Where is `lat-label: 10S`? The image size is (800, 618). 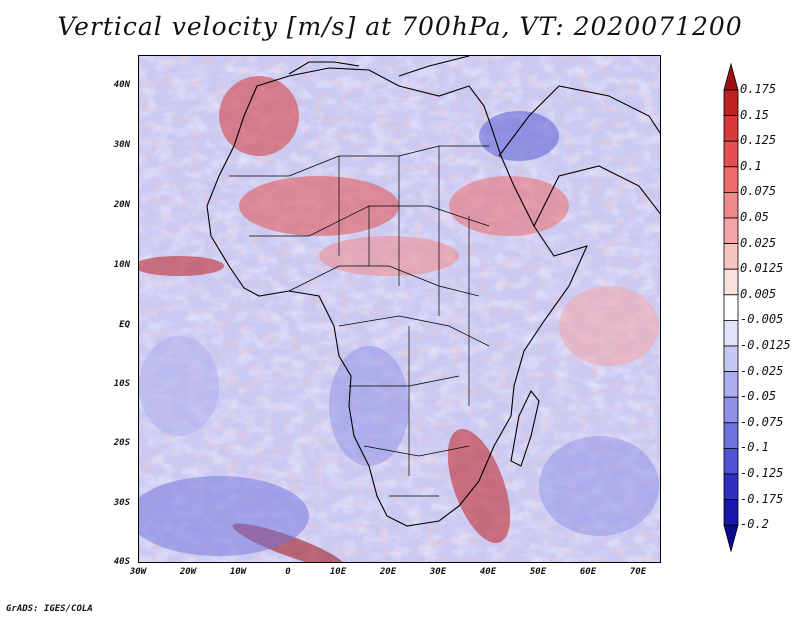 lat-label: 10S is located at coordinates (121, 384).